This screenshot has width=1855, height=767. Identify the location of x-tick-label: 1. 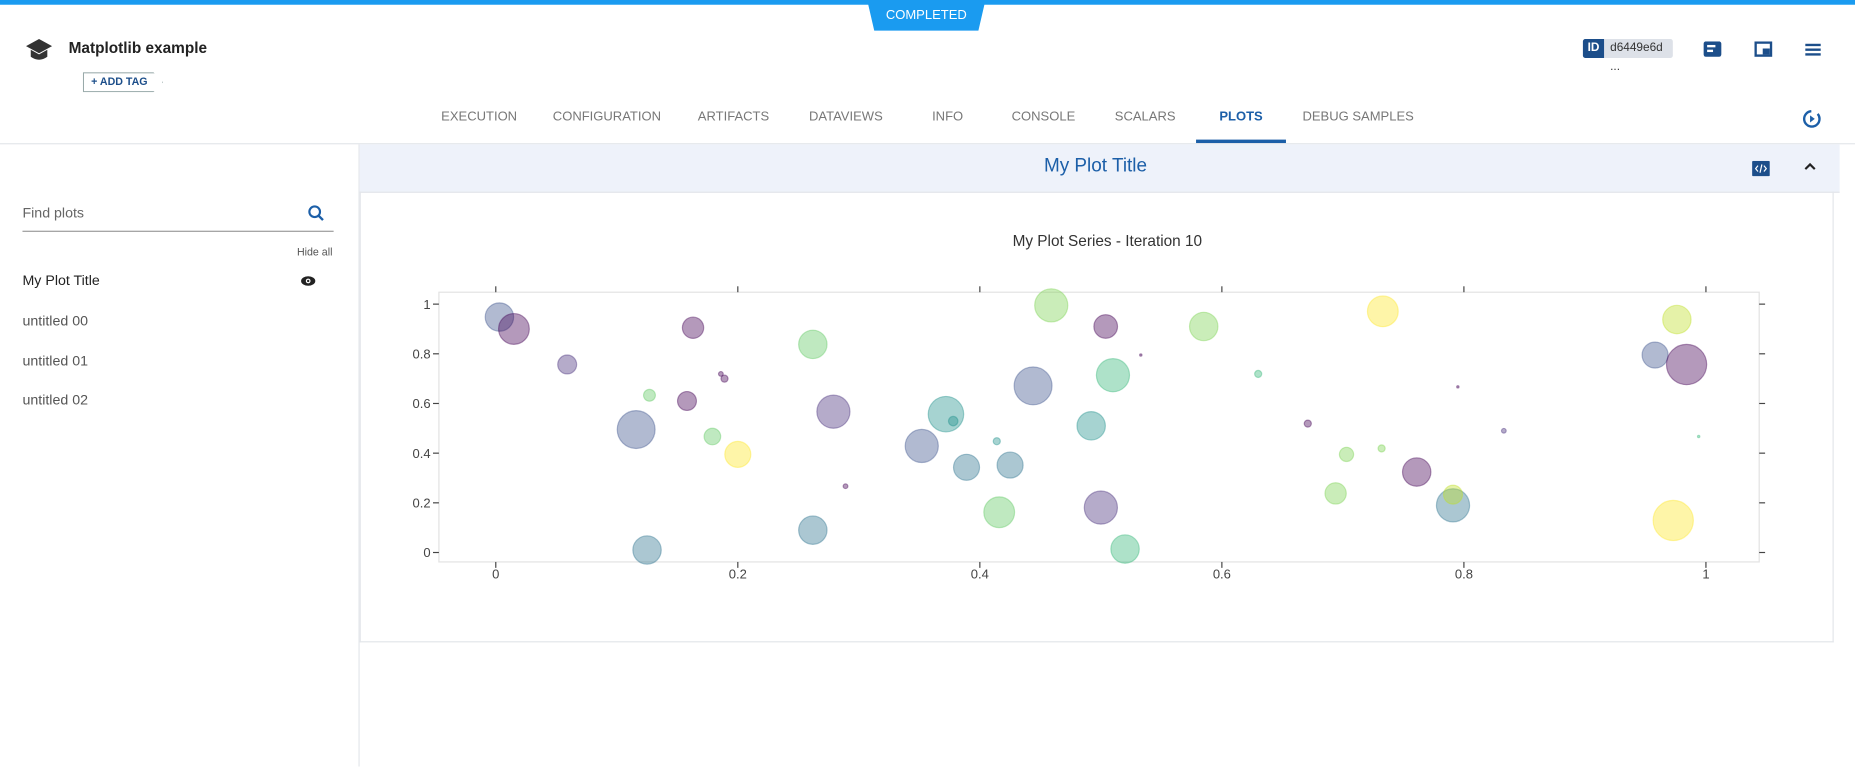
(1705, 574).